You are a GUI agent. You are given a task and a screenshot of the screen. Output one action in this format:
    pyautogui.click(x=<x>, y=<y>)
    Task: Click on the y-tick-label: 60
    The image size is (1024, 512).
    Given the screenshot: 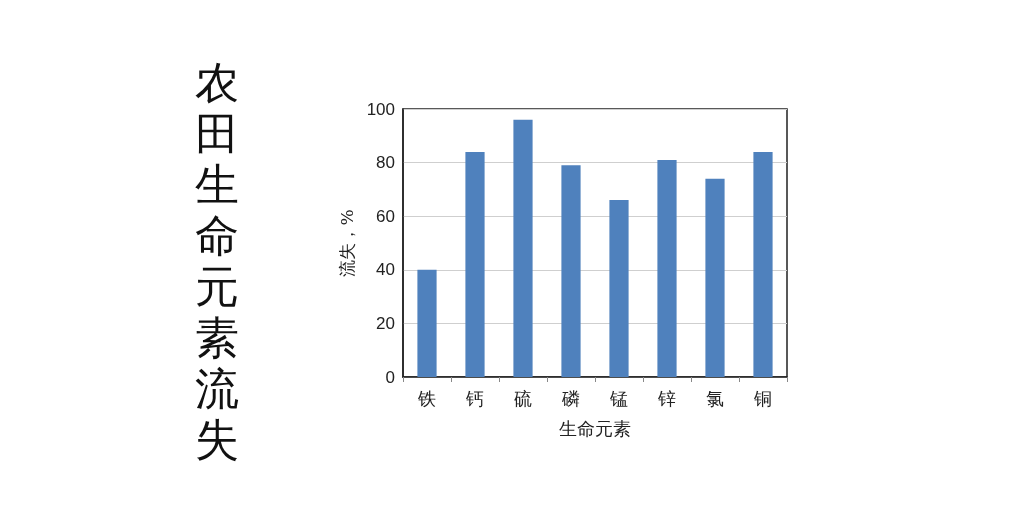 What is the action you would take?
    pyautogui.click(x=385, y=216)
    